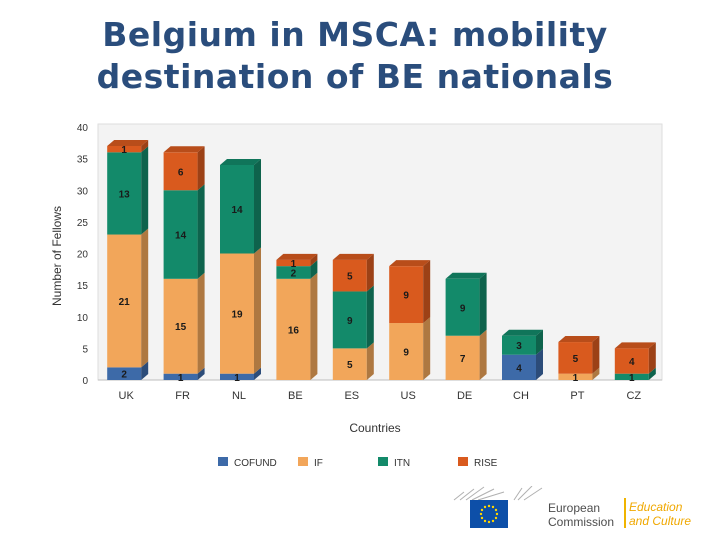  I want to click on building-lines-icon, so click(498, 493).